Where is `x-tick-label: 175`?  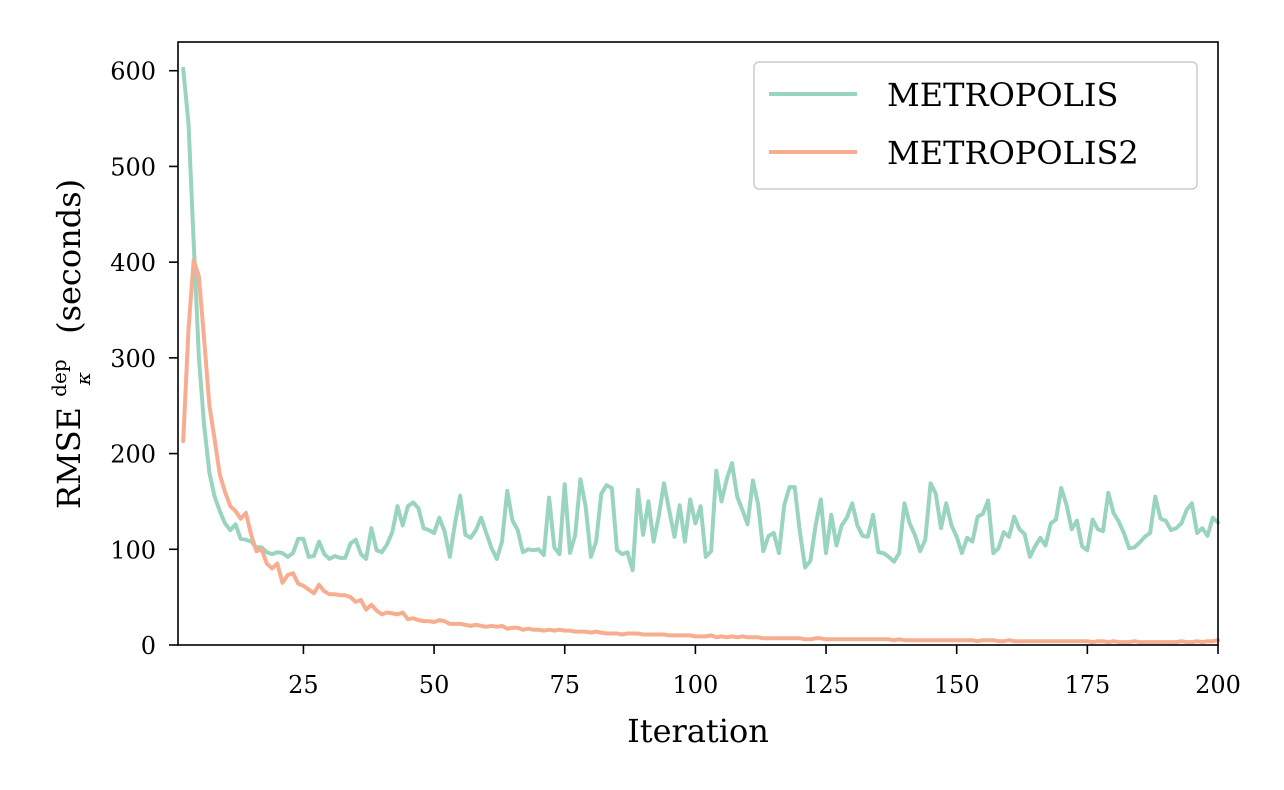
x-tick-label: 175 is located at coordinates (1087, 685).